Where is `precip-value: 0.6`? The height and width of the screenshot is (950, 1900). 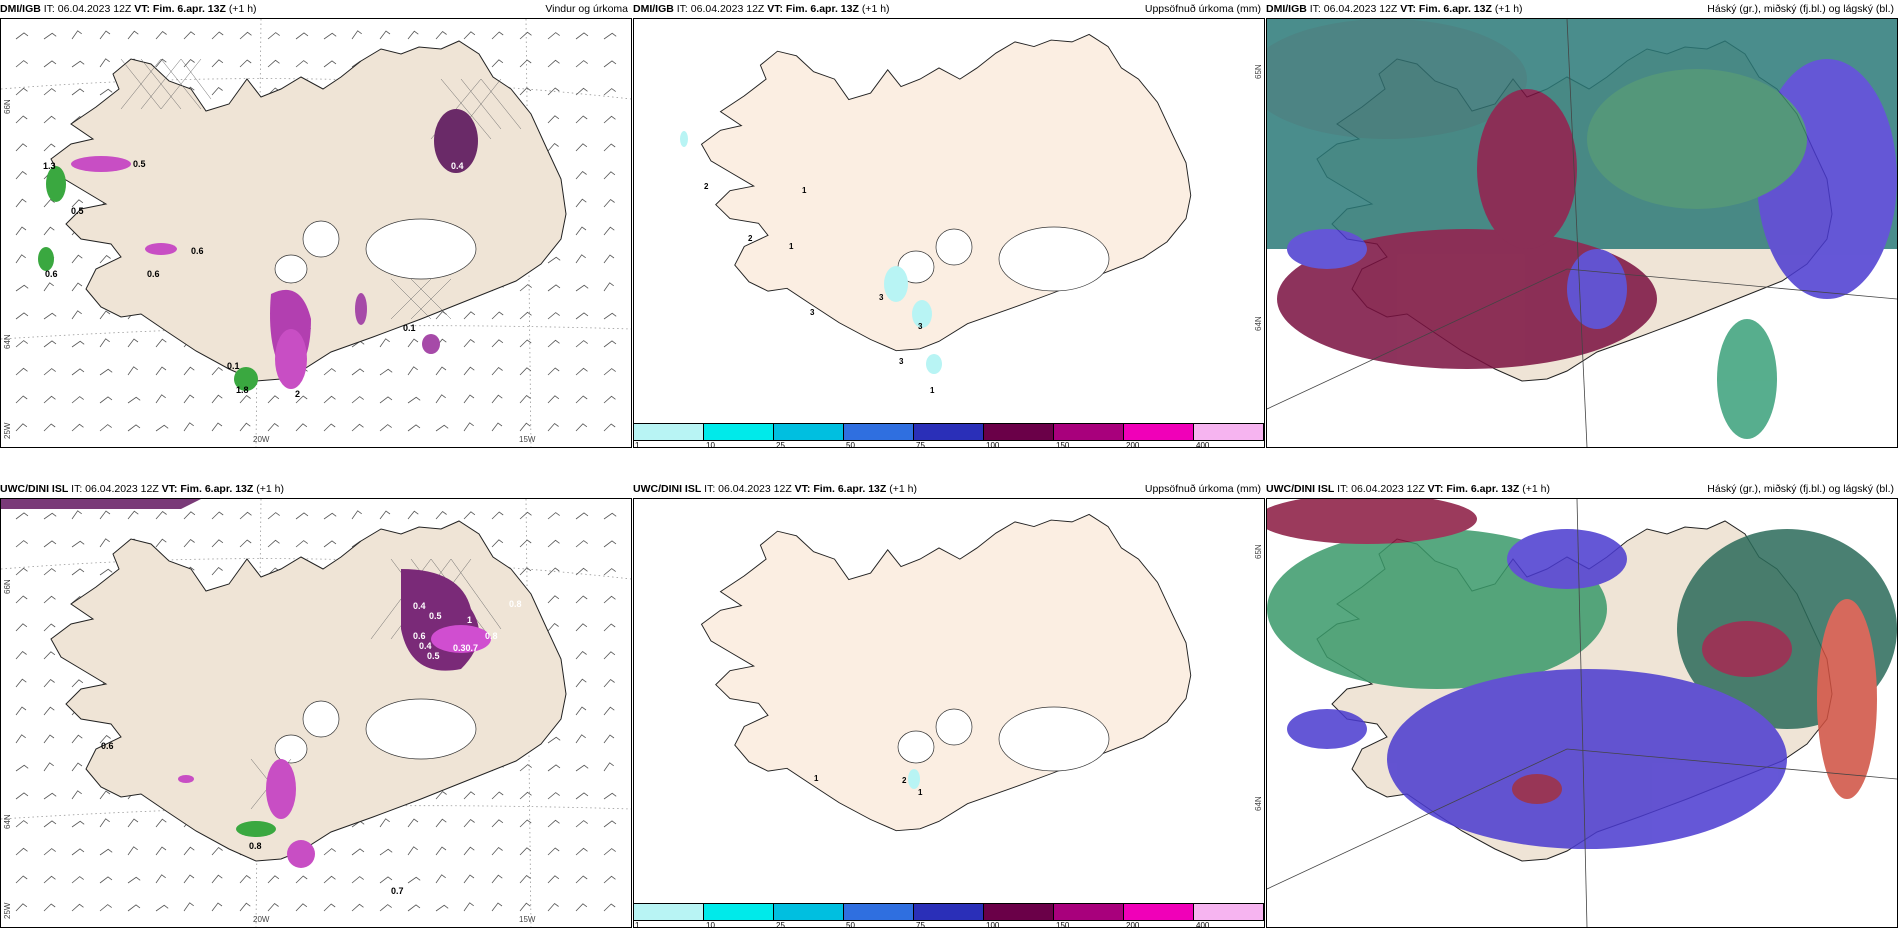 precip-value: 0.6 is located at coordinates (107, 746).